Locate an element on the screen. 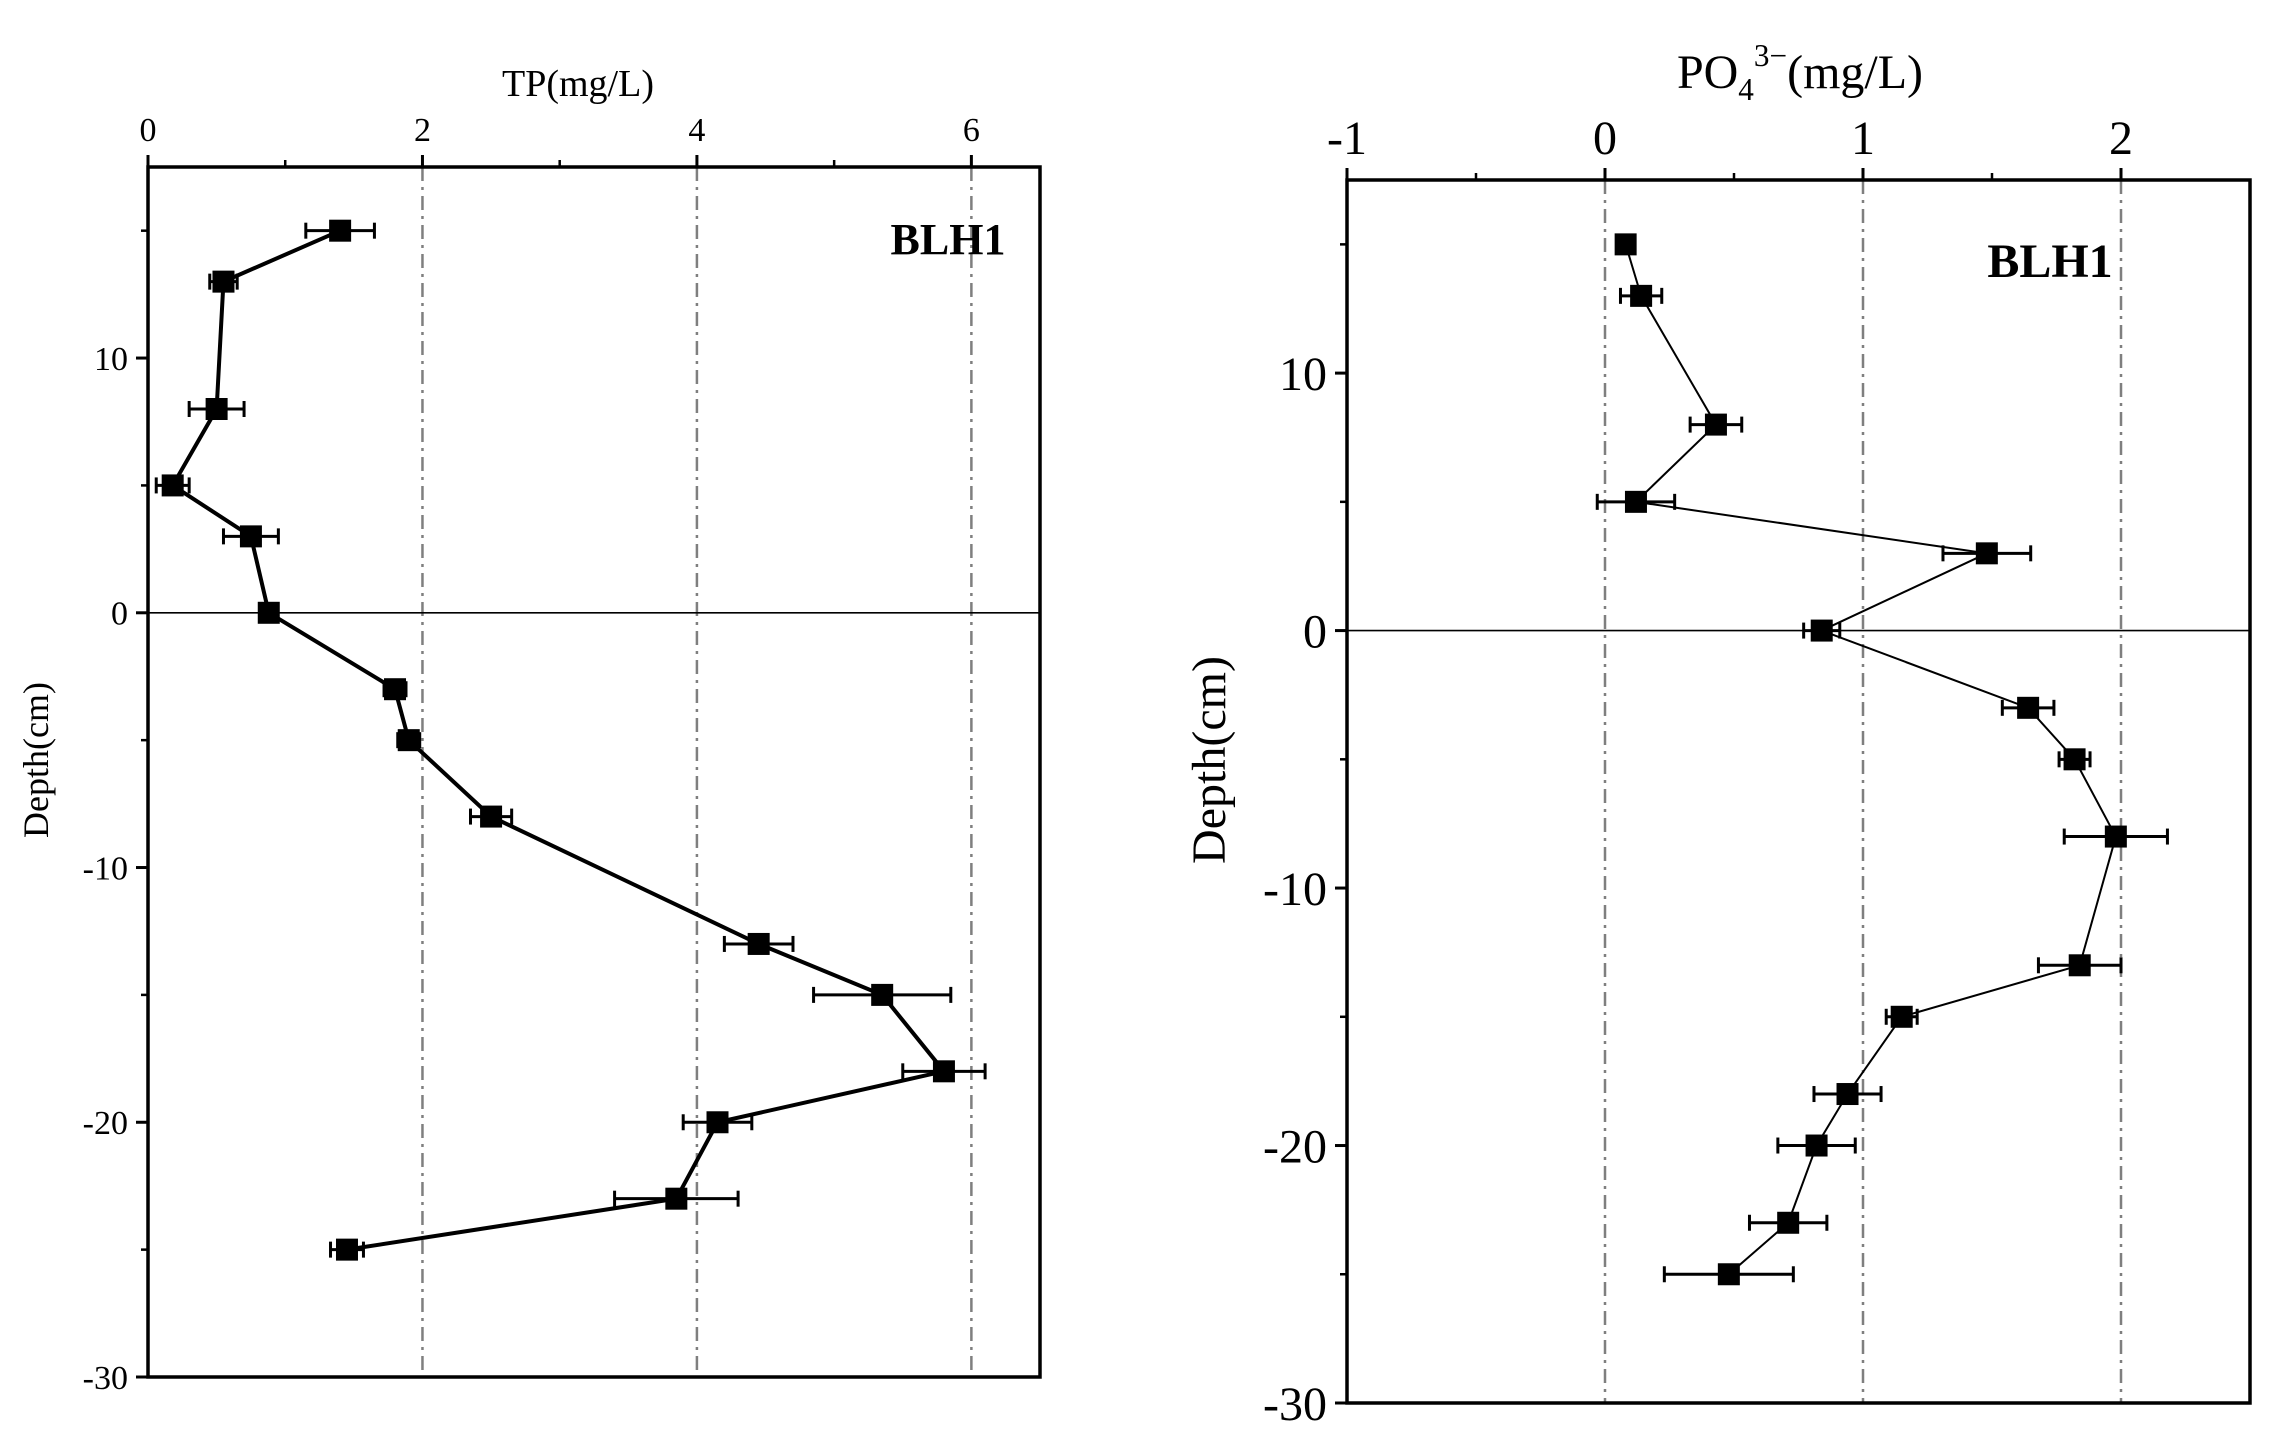 Image resolution: width=2285 pixels, height=1441 pixels. x-axis-title: PO43−(mg/L) is located at coordinates (1800, 72).